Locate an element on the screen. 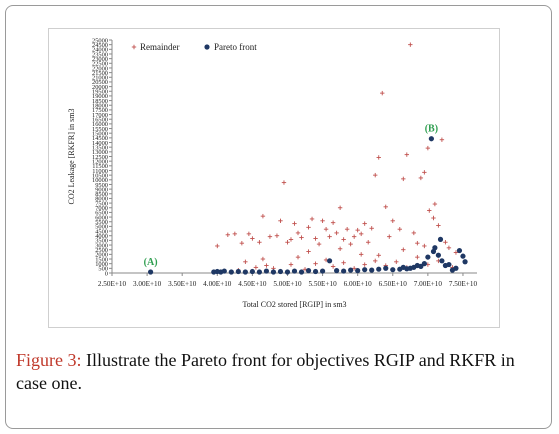 The image size is (559, 434). y-tick-label: 14000 is located at coordinates (100, 143).